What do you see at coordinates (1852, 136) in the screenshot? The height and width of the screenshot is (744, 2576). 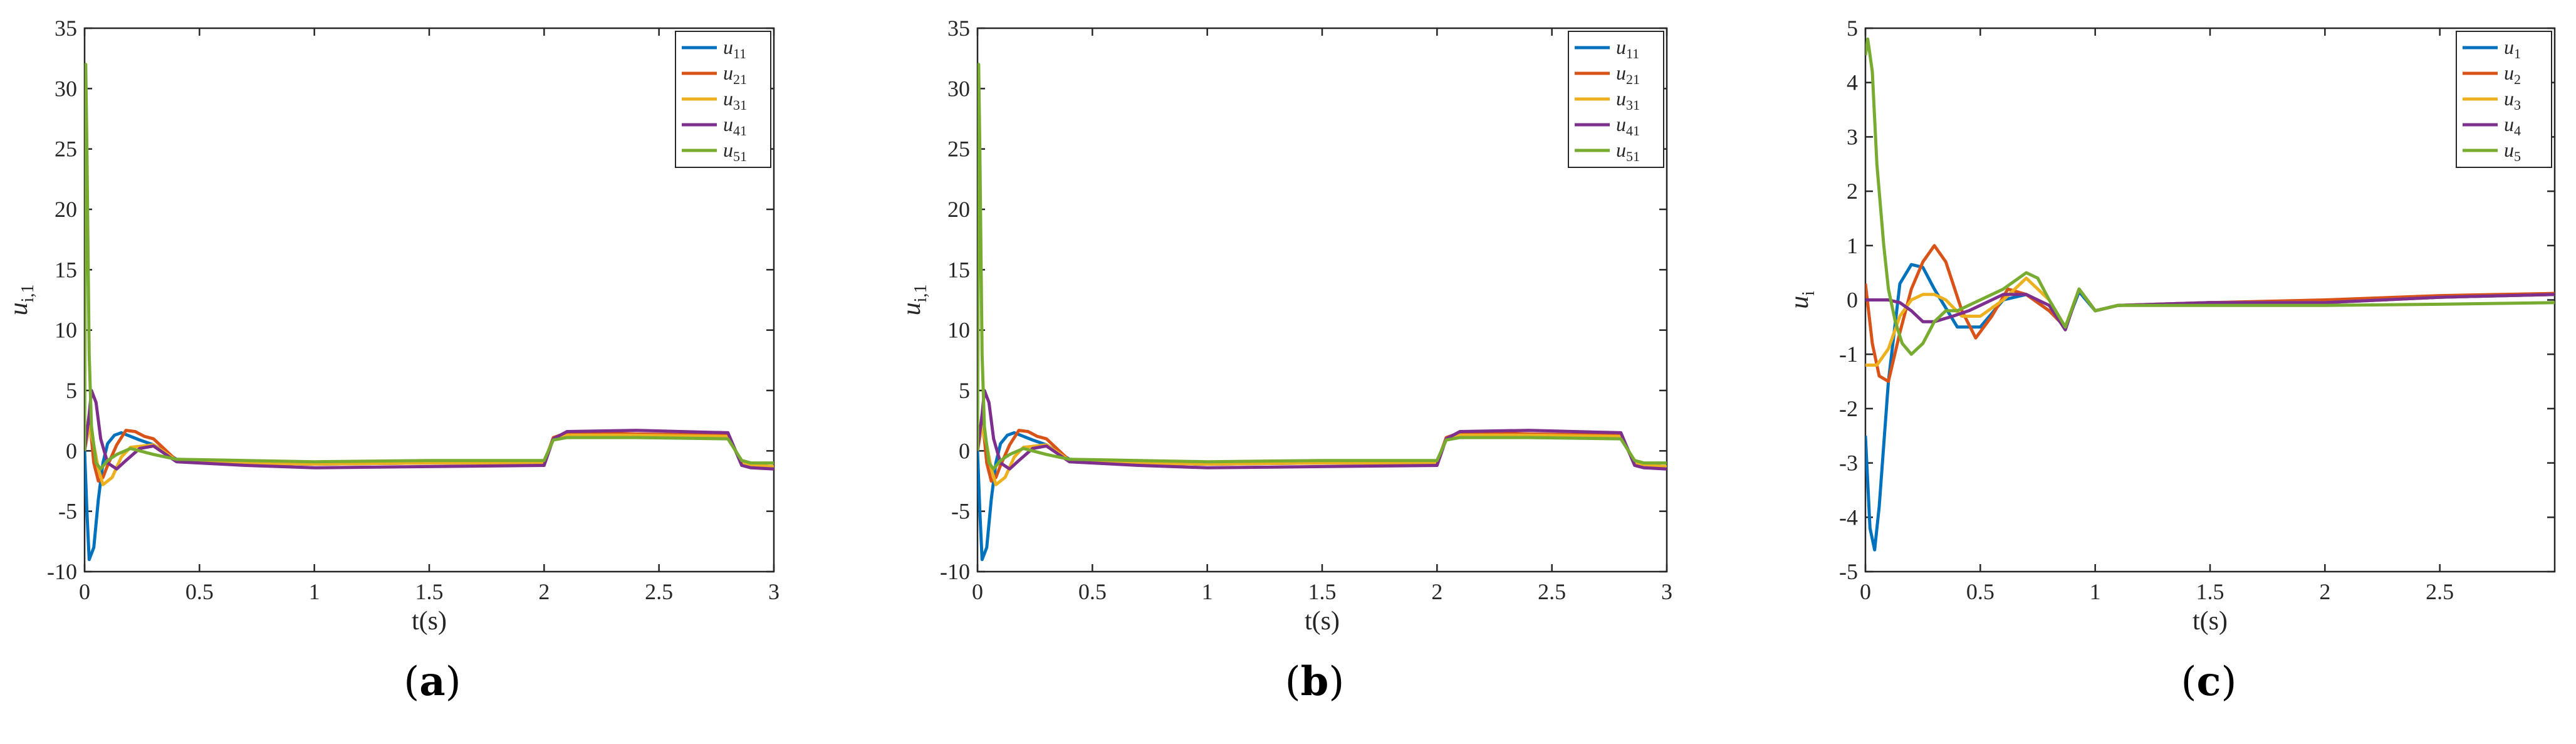 I see `y-tick-label: 3` at bounding box center [1852, 136].